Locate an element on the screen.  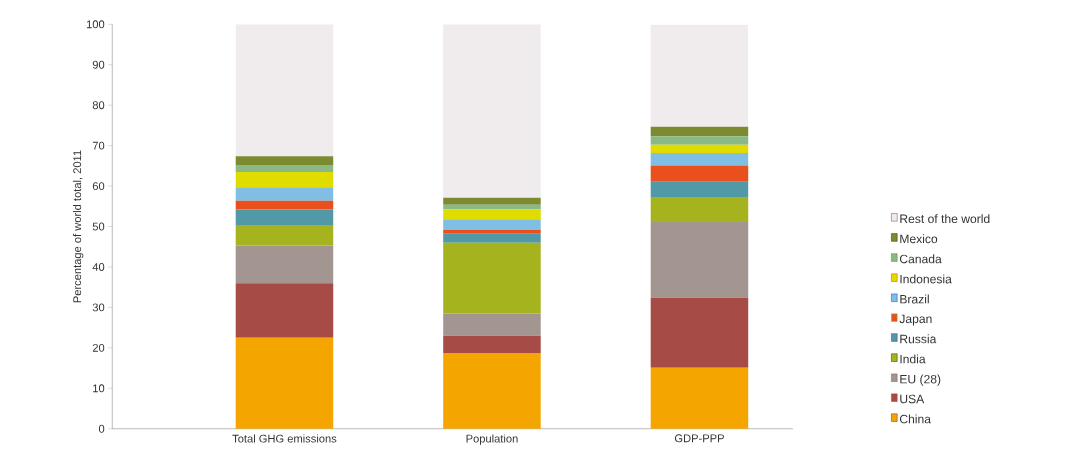
legend-label: India is located at coordinates (913, 359).